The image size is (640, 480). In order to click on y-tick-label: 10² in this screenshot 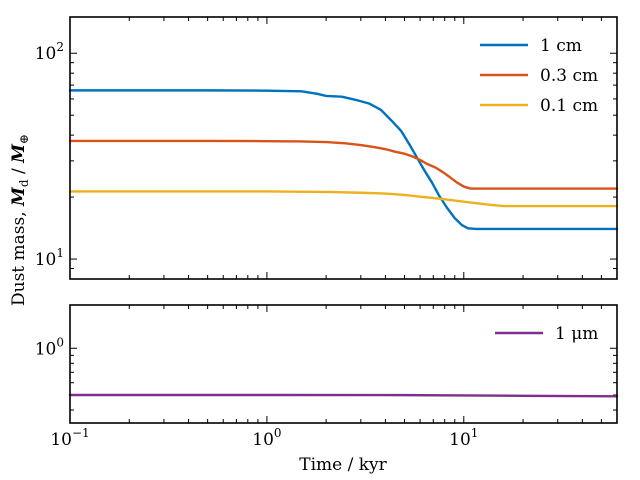, I will do `click(49, 52)`.